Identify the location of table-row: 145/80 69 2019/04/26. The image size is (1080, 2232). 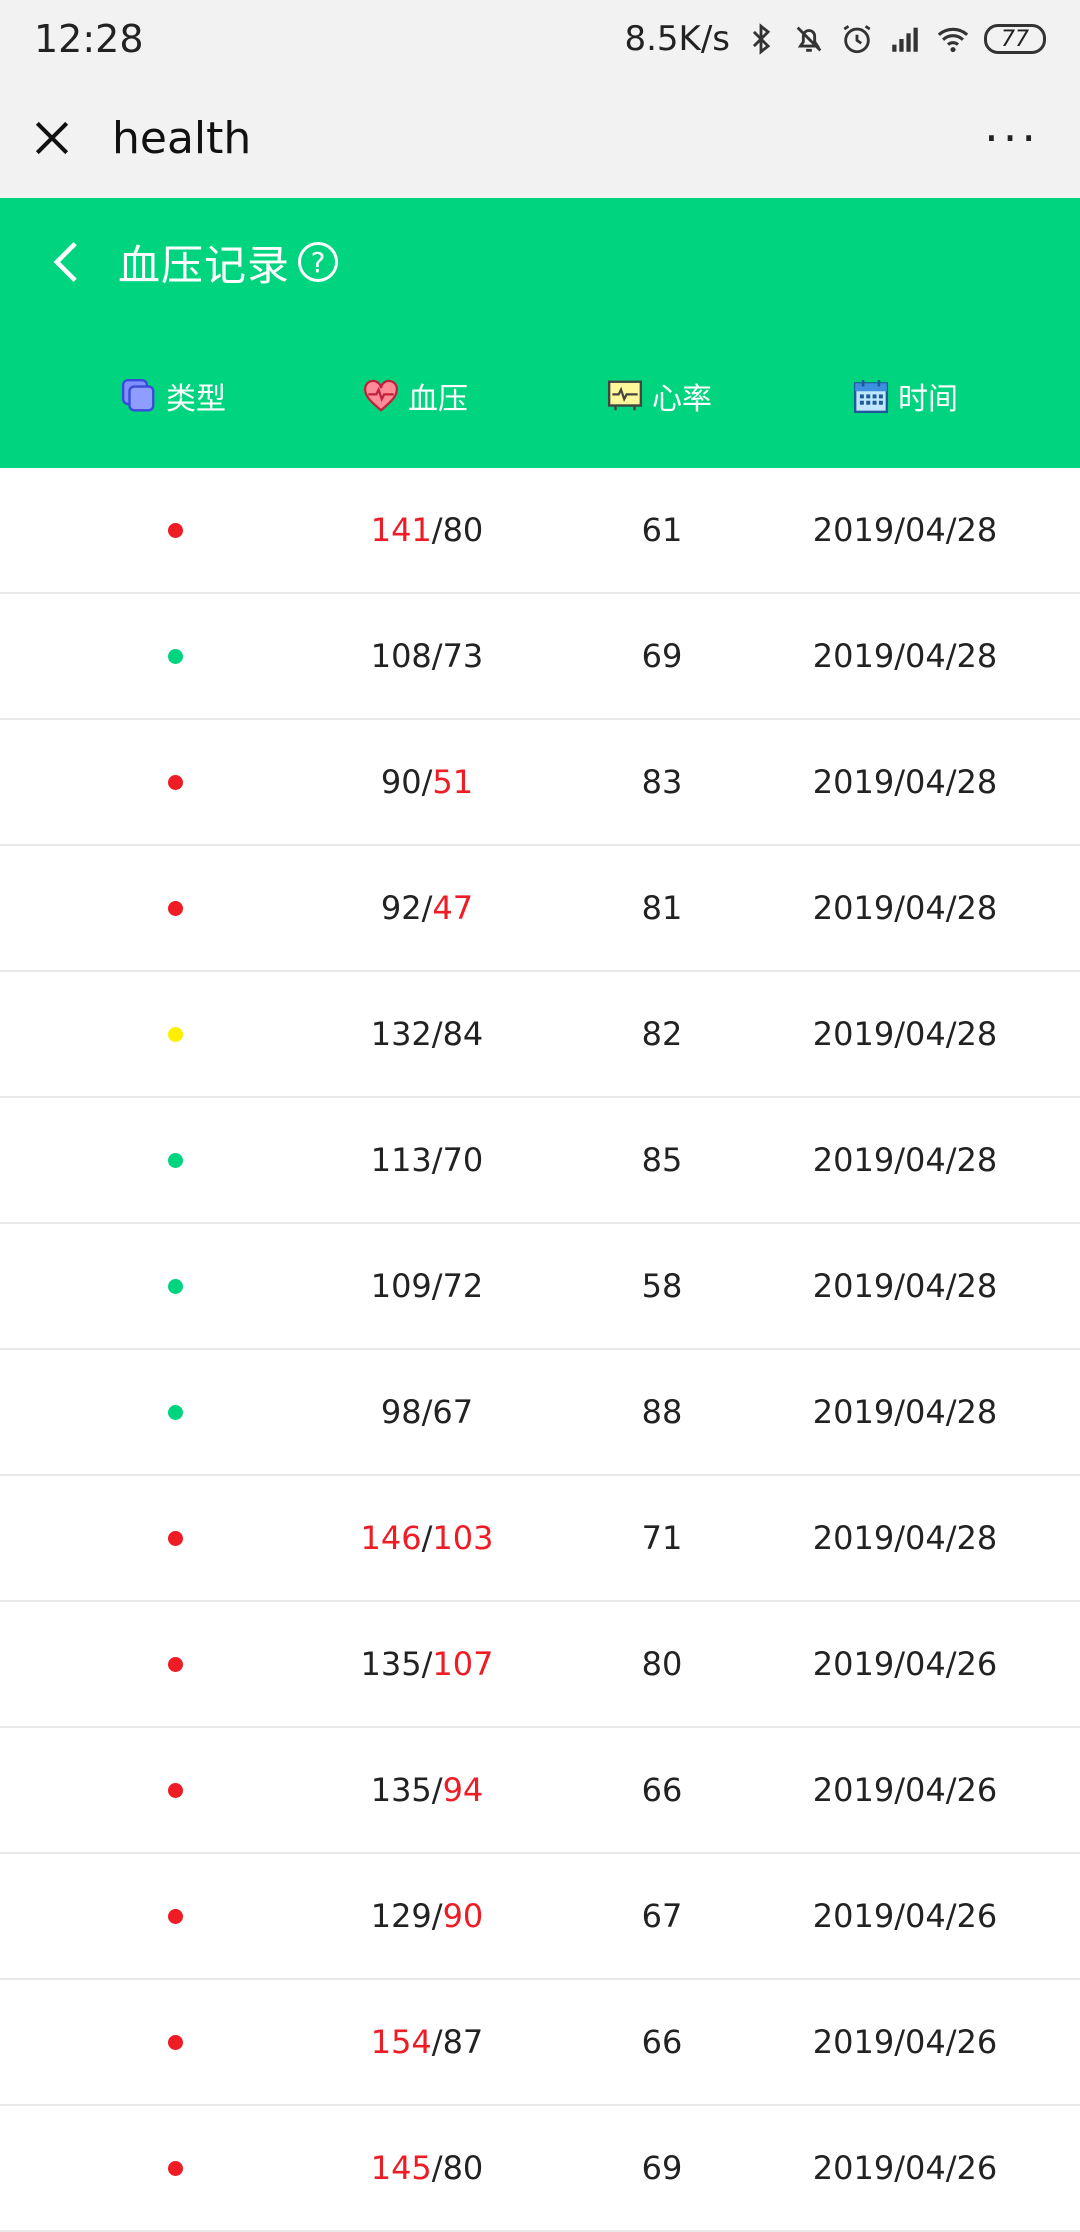
(540, 2169).